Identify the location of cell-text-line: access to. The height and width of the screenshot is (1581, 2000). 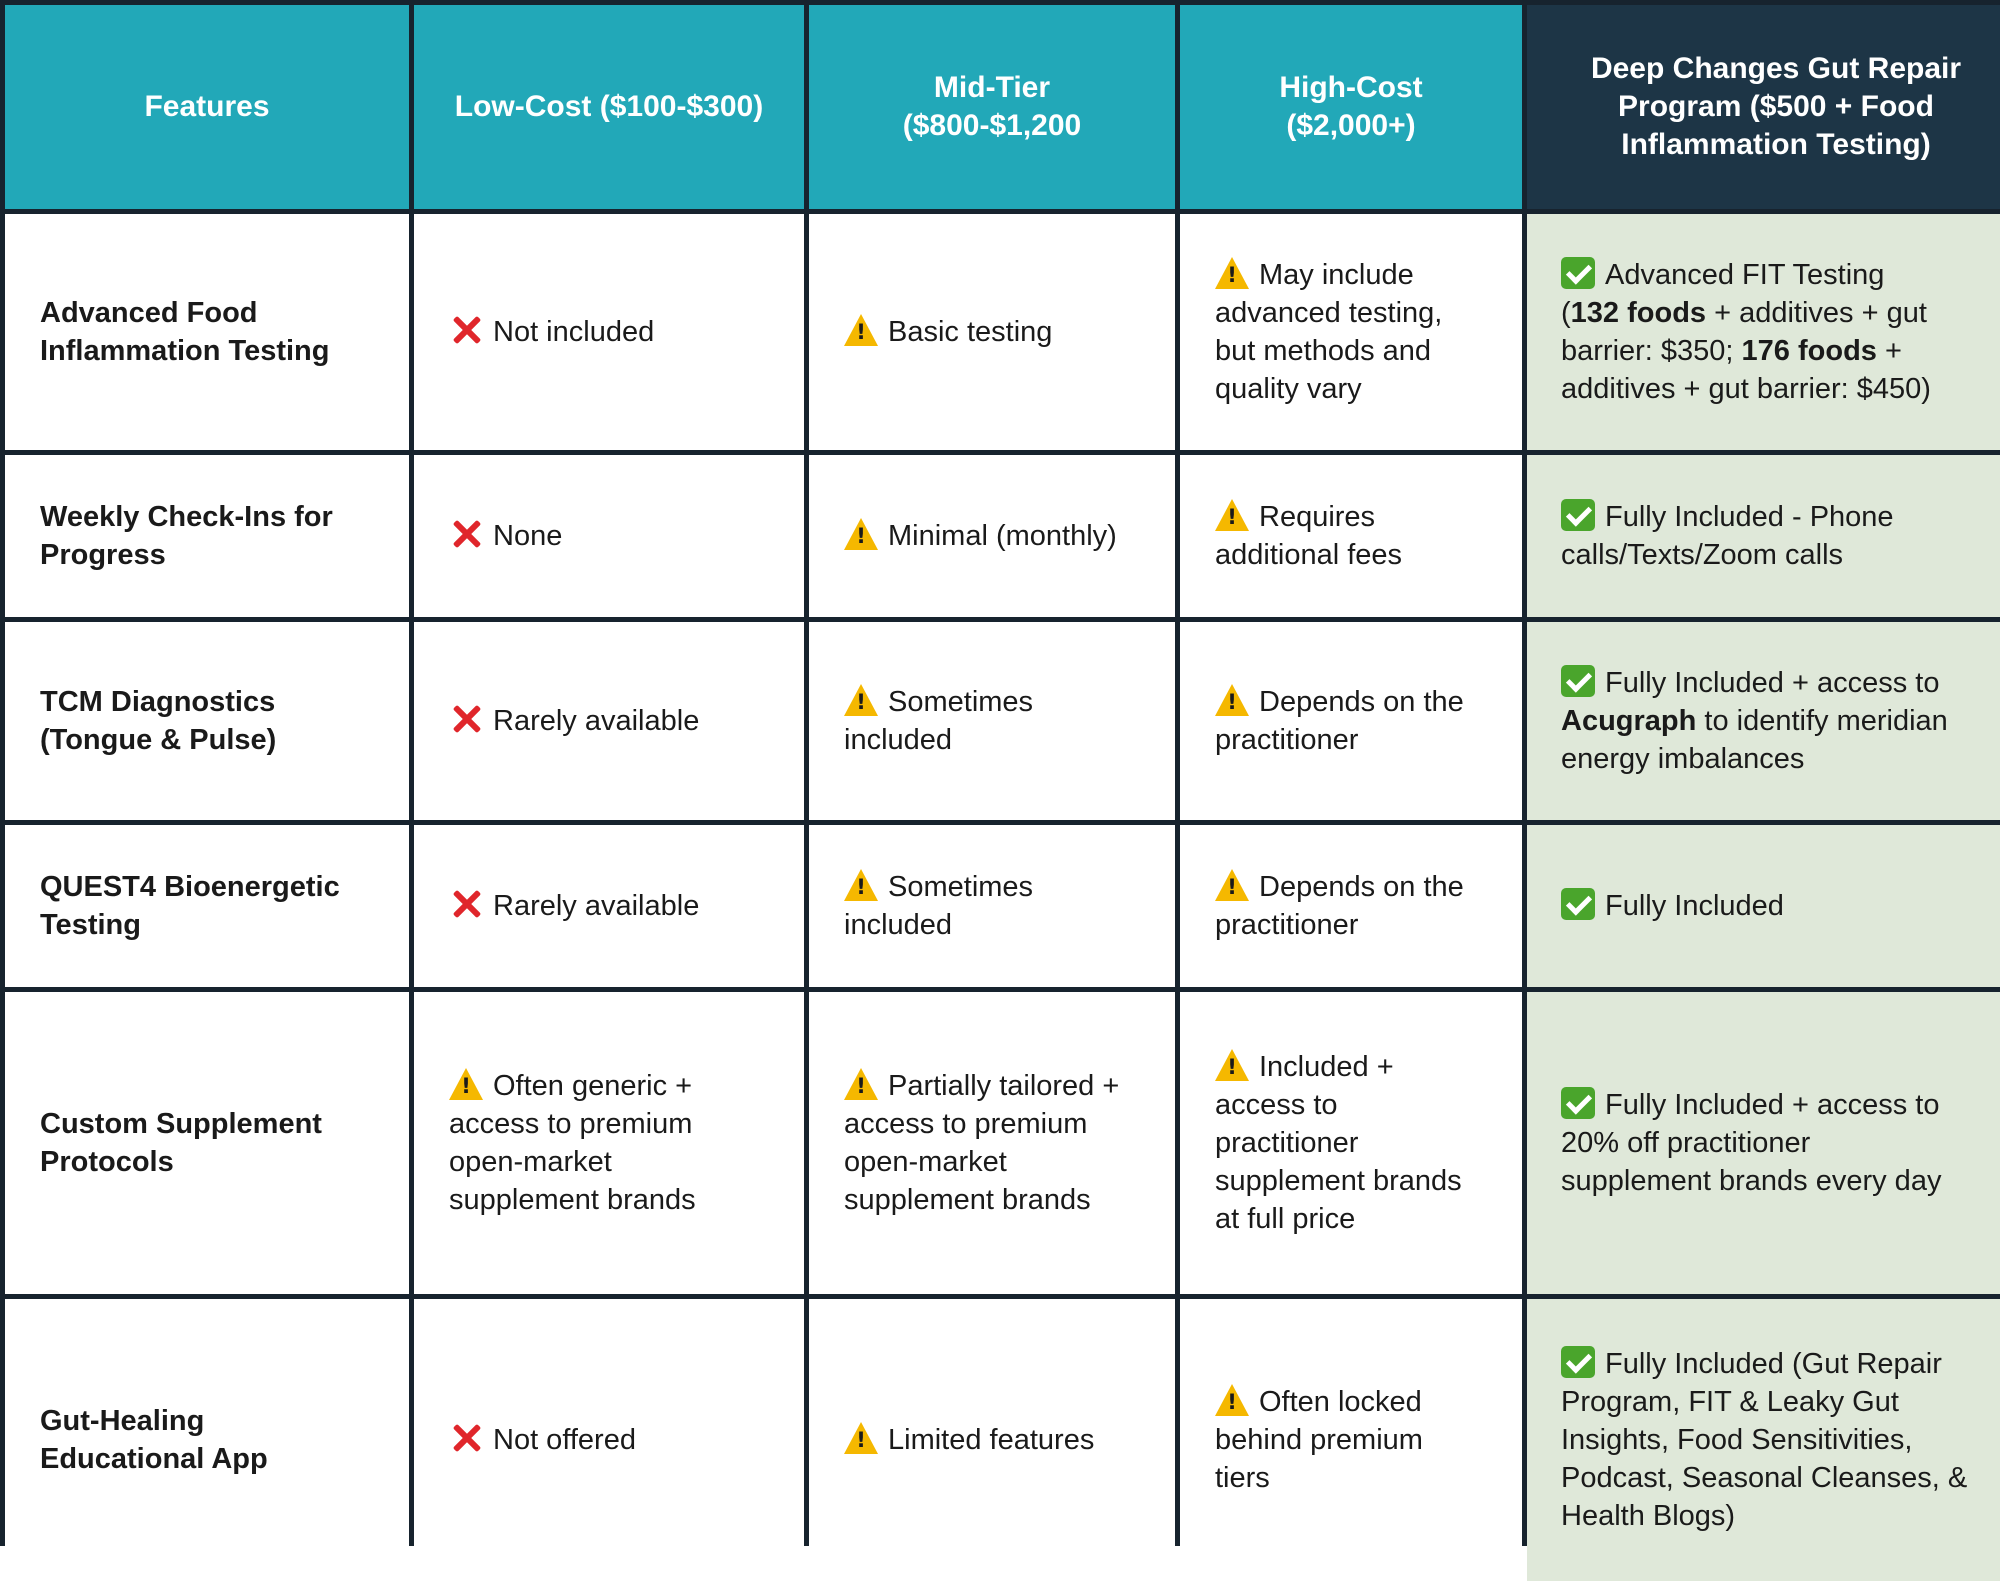
(1276, 1105).